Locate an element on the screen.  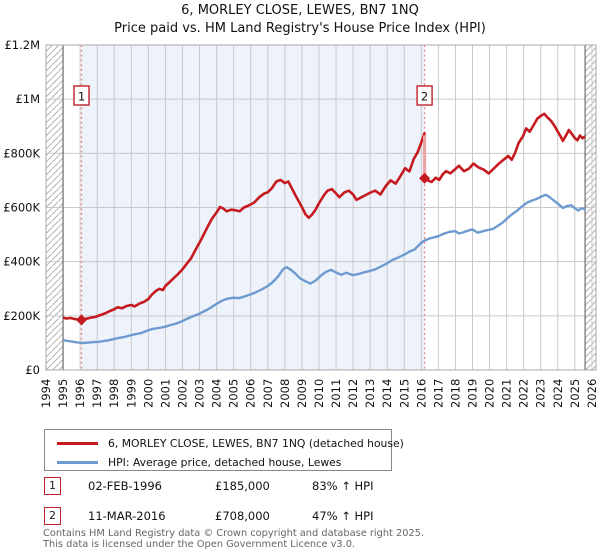
svg-text: 2015 is located at coordinates (404, 393).